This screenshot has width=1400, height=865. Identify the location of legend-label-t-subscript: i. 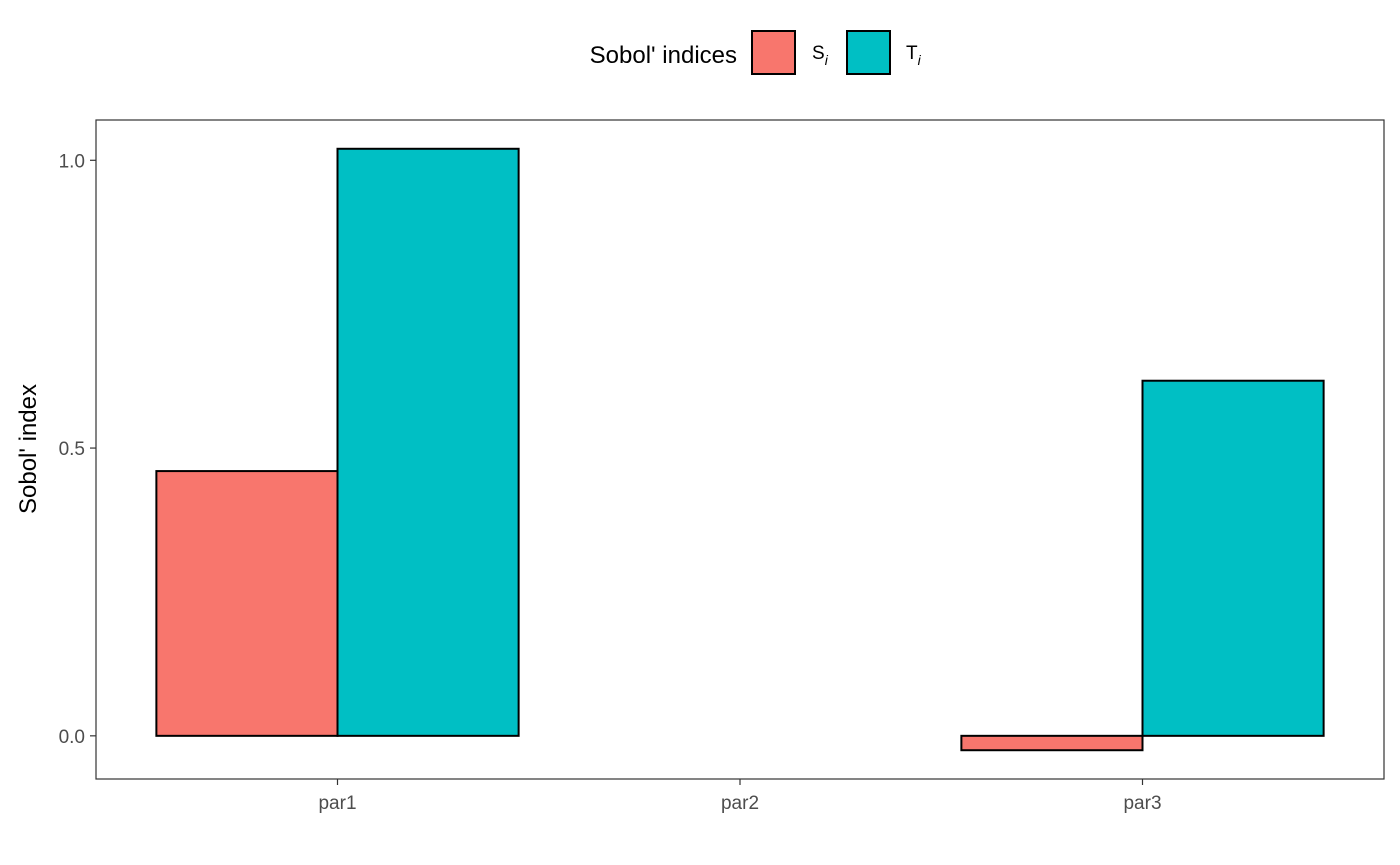
(920, 60).